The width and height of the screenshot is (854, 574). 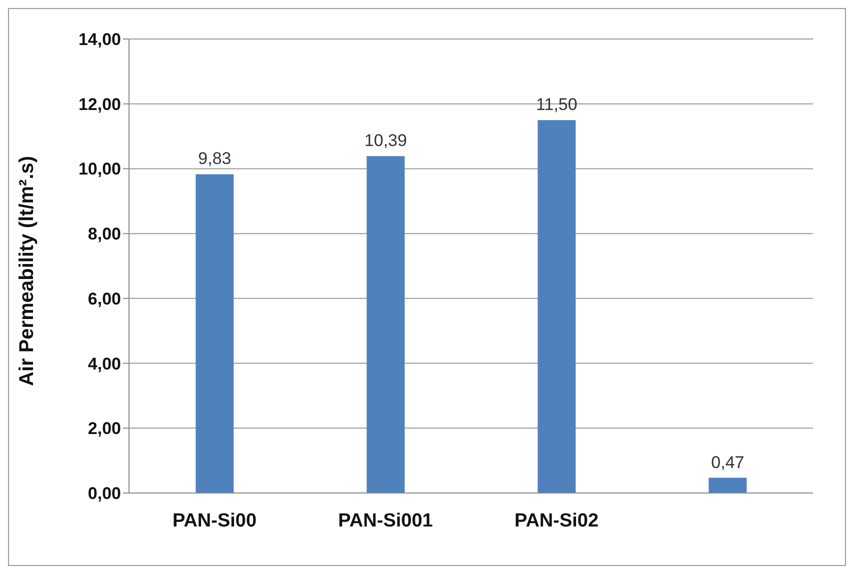 I want to click on data-label: 9,83, so click(x=215, y=158).